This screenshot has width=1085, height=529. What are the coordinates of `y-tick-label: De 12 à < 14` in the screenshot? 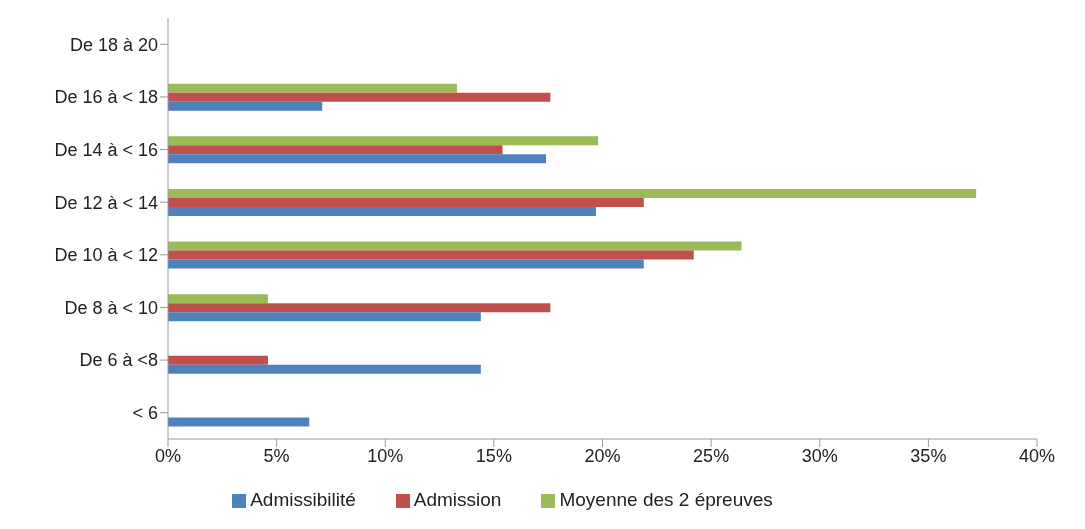 It's located at (106, 202).